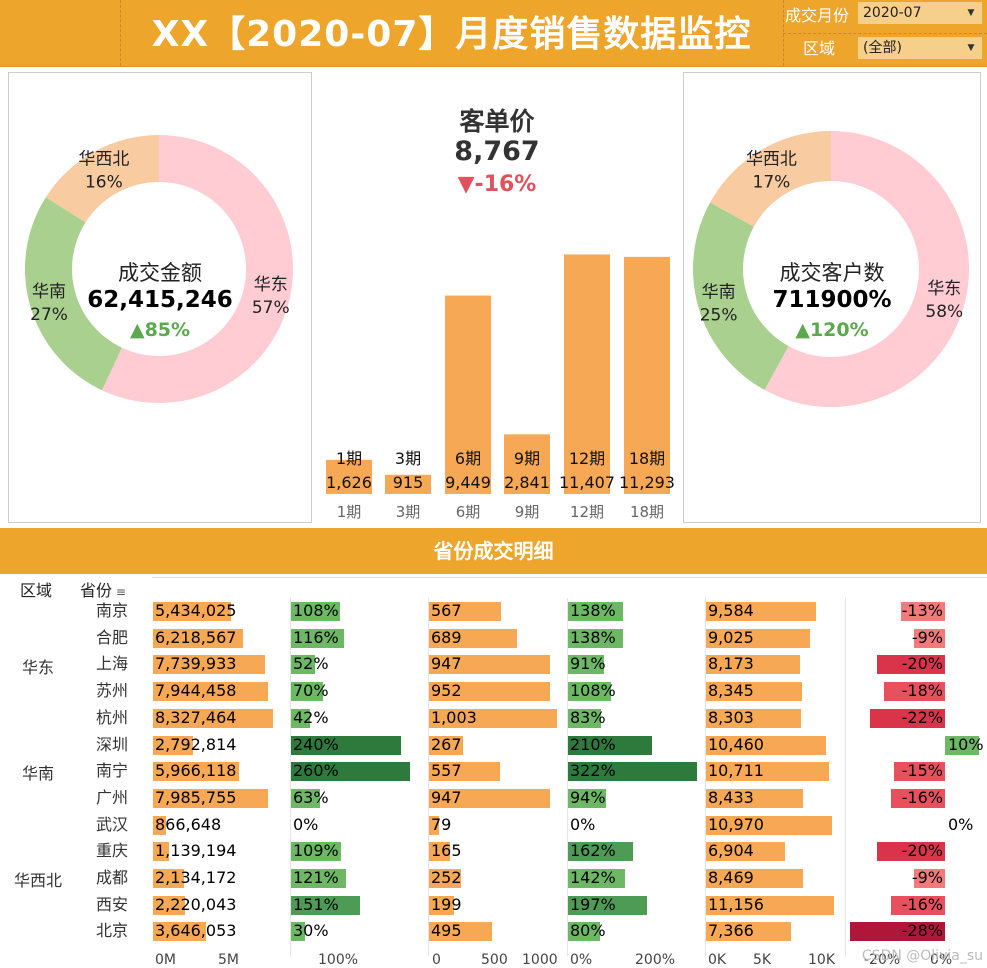  Describe the element at coordinates (497, 151) in the screenshot. I see `price-value: 8,767` at that location.